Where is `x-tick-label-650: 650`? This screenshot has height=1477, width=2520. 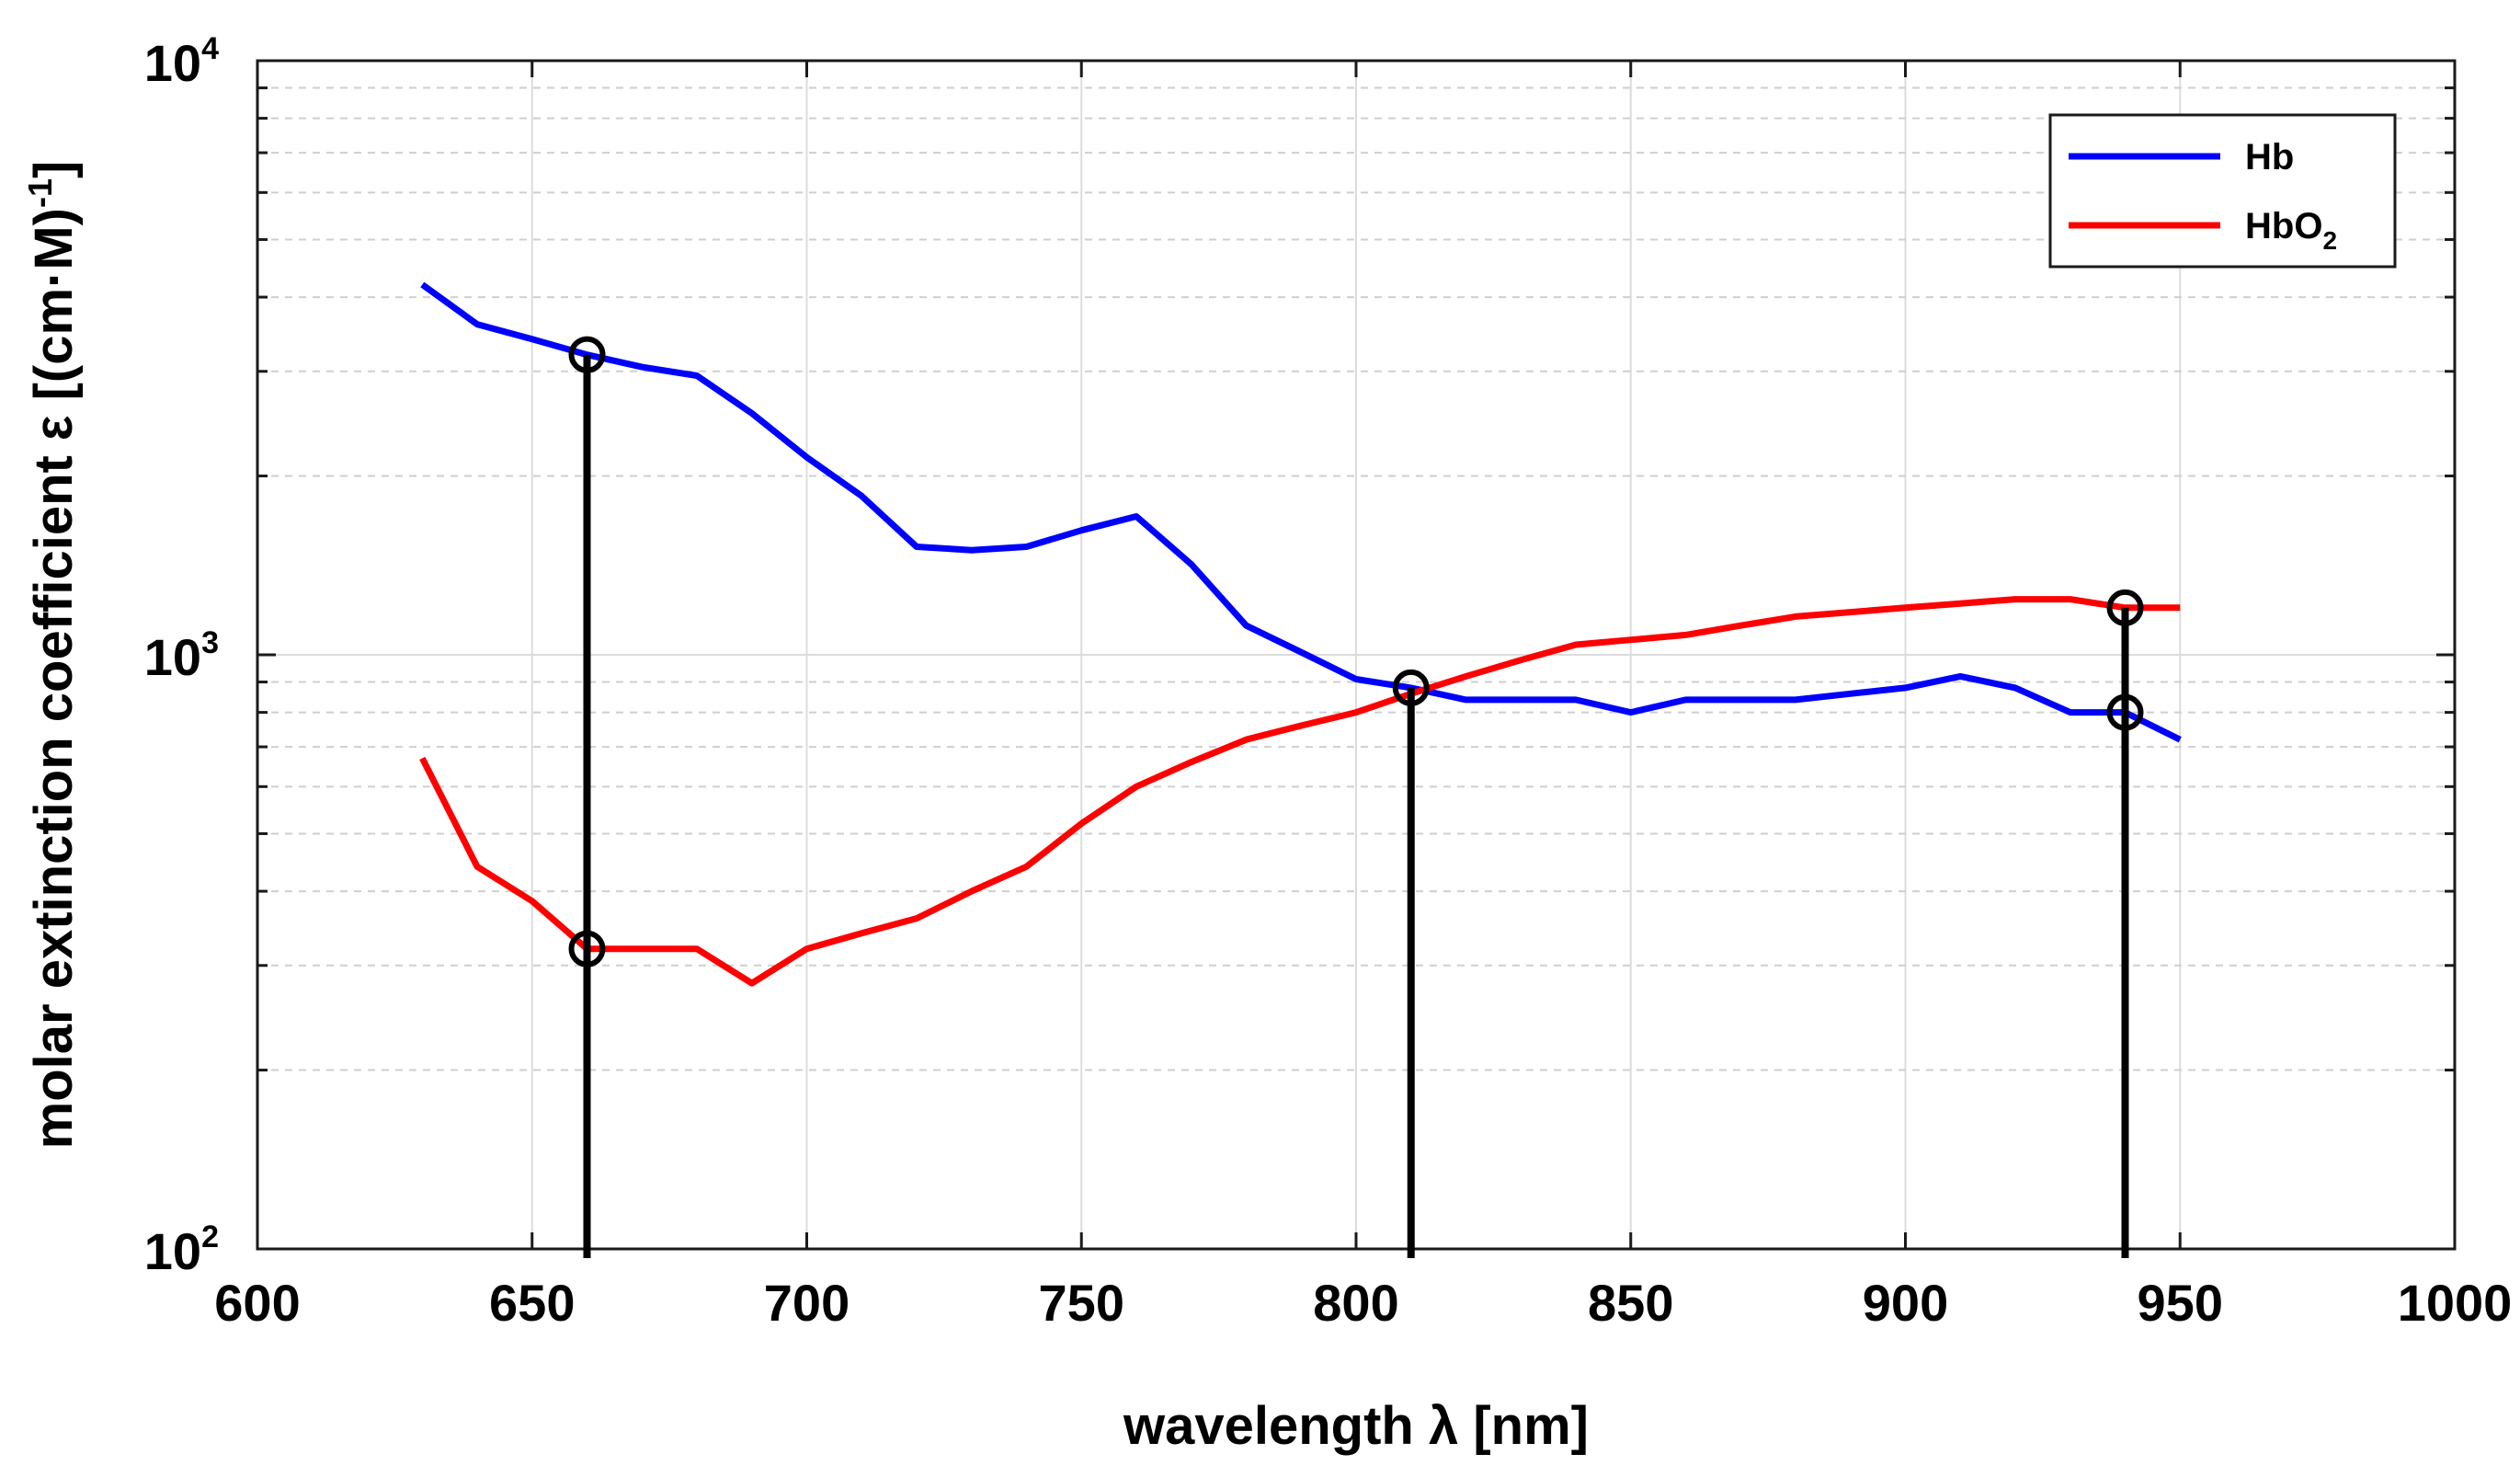 x-tick-label-650: 650 is located at coordinates (532, 1303).